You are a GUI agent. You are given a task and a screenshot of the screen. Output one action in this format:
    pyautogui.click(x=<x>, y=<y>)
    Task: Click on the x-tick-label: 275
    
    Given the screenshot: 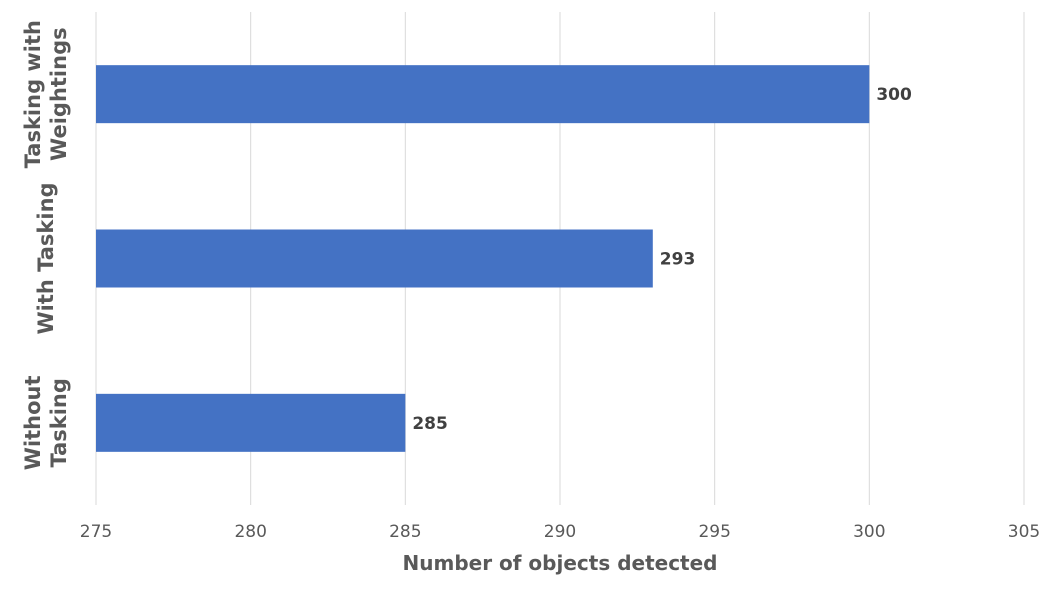 What is the action you would take?
    pyautogui.click(x=96, y=532)
    